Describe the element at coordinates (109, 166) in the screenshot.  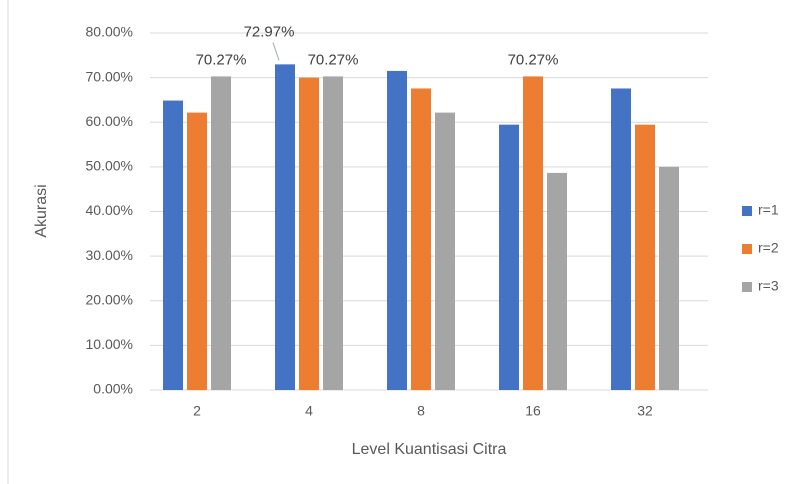
I see `y-tick-label: 50.00%` at that location.